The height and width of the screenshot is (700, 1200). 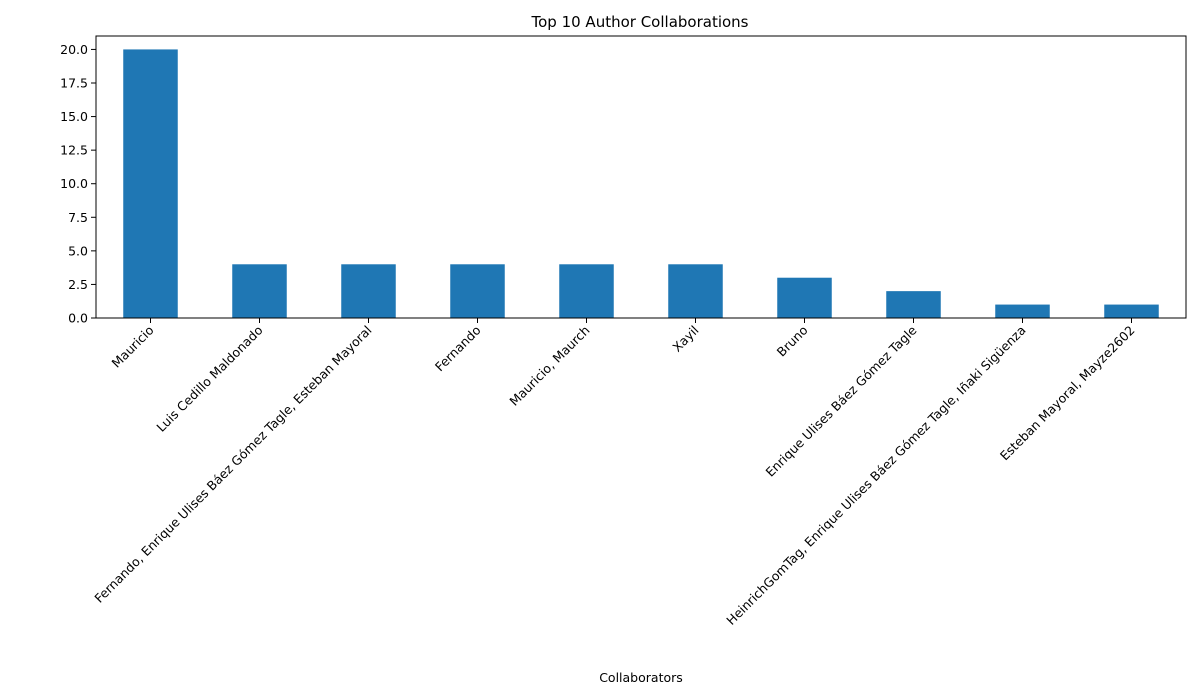 What do you see at coordinates (641, 677) in the screenshot?
I see `x-axis-label: Collaborators` at bounding box center [641, 677].